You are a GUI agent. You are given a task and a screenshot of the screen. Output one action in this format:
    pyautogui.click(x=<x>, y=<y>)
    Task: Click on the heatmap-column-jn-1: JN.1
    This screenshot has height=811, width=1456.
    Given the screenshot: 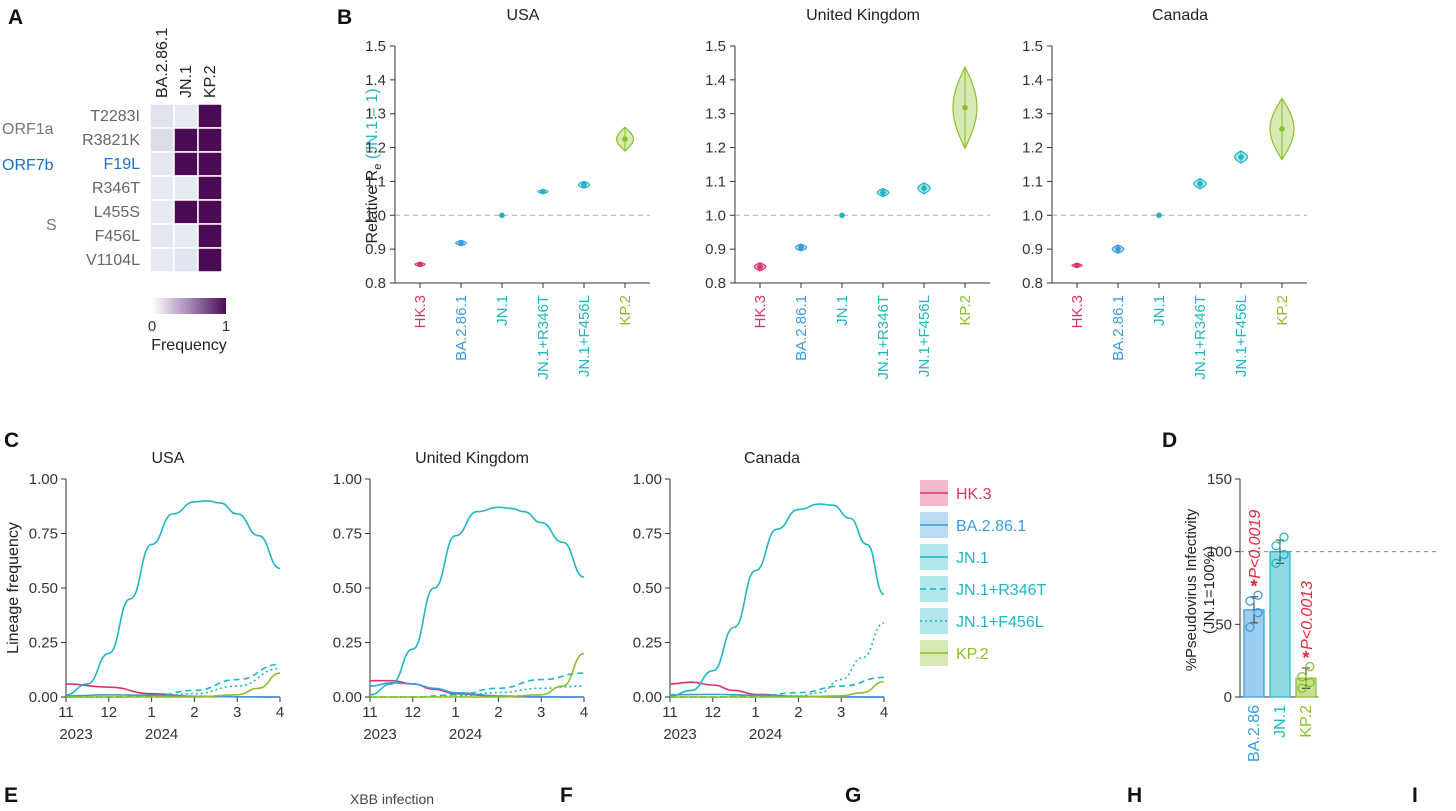 What is the action you would take?
    pyautogui.click(x=186, y=81)
    